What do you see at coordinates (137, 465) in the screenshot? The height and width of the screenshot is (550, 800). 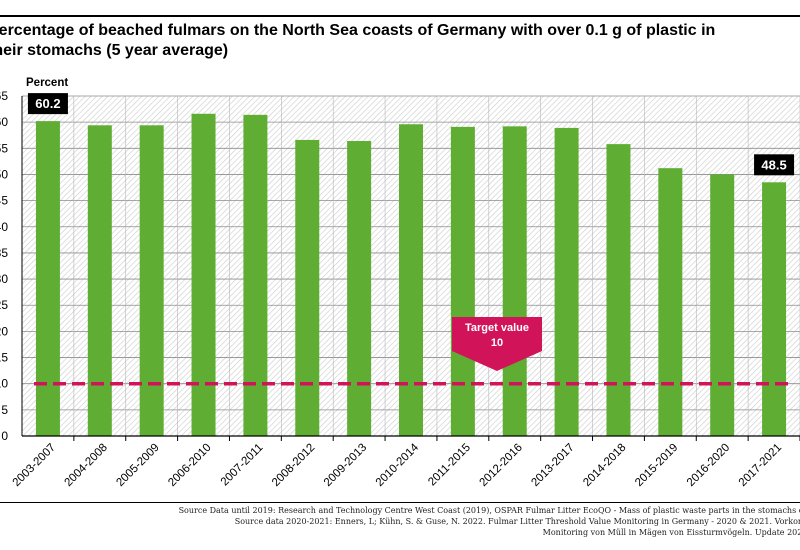 I see `x-tick-label: 2005-2009` at bounding box center [137, 465].